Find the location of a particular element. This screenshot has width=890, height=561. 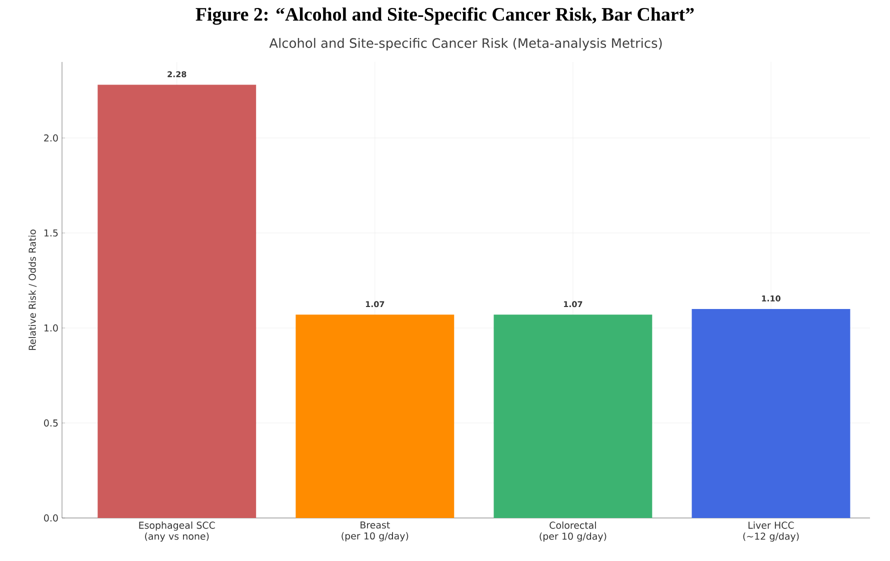

x-tick-label: Breast (per 10 g/day) is located at coordinates (375, 531).